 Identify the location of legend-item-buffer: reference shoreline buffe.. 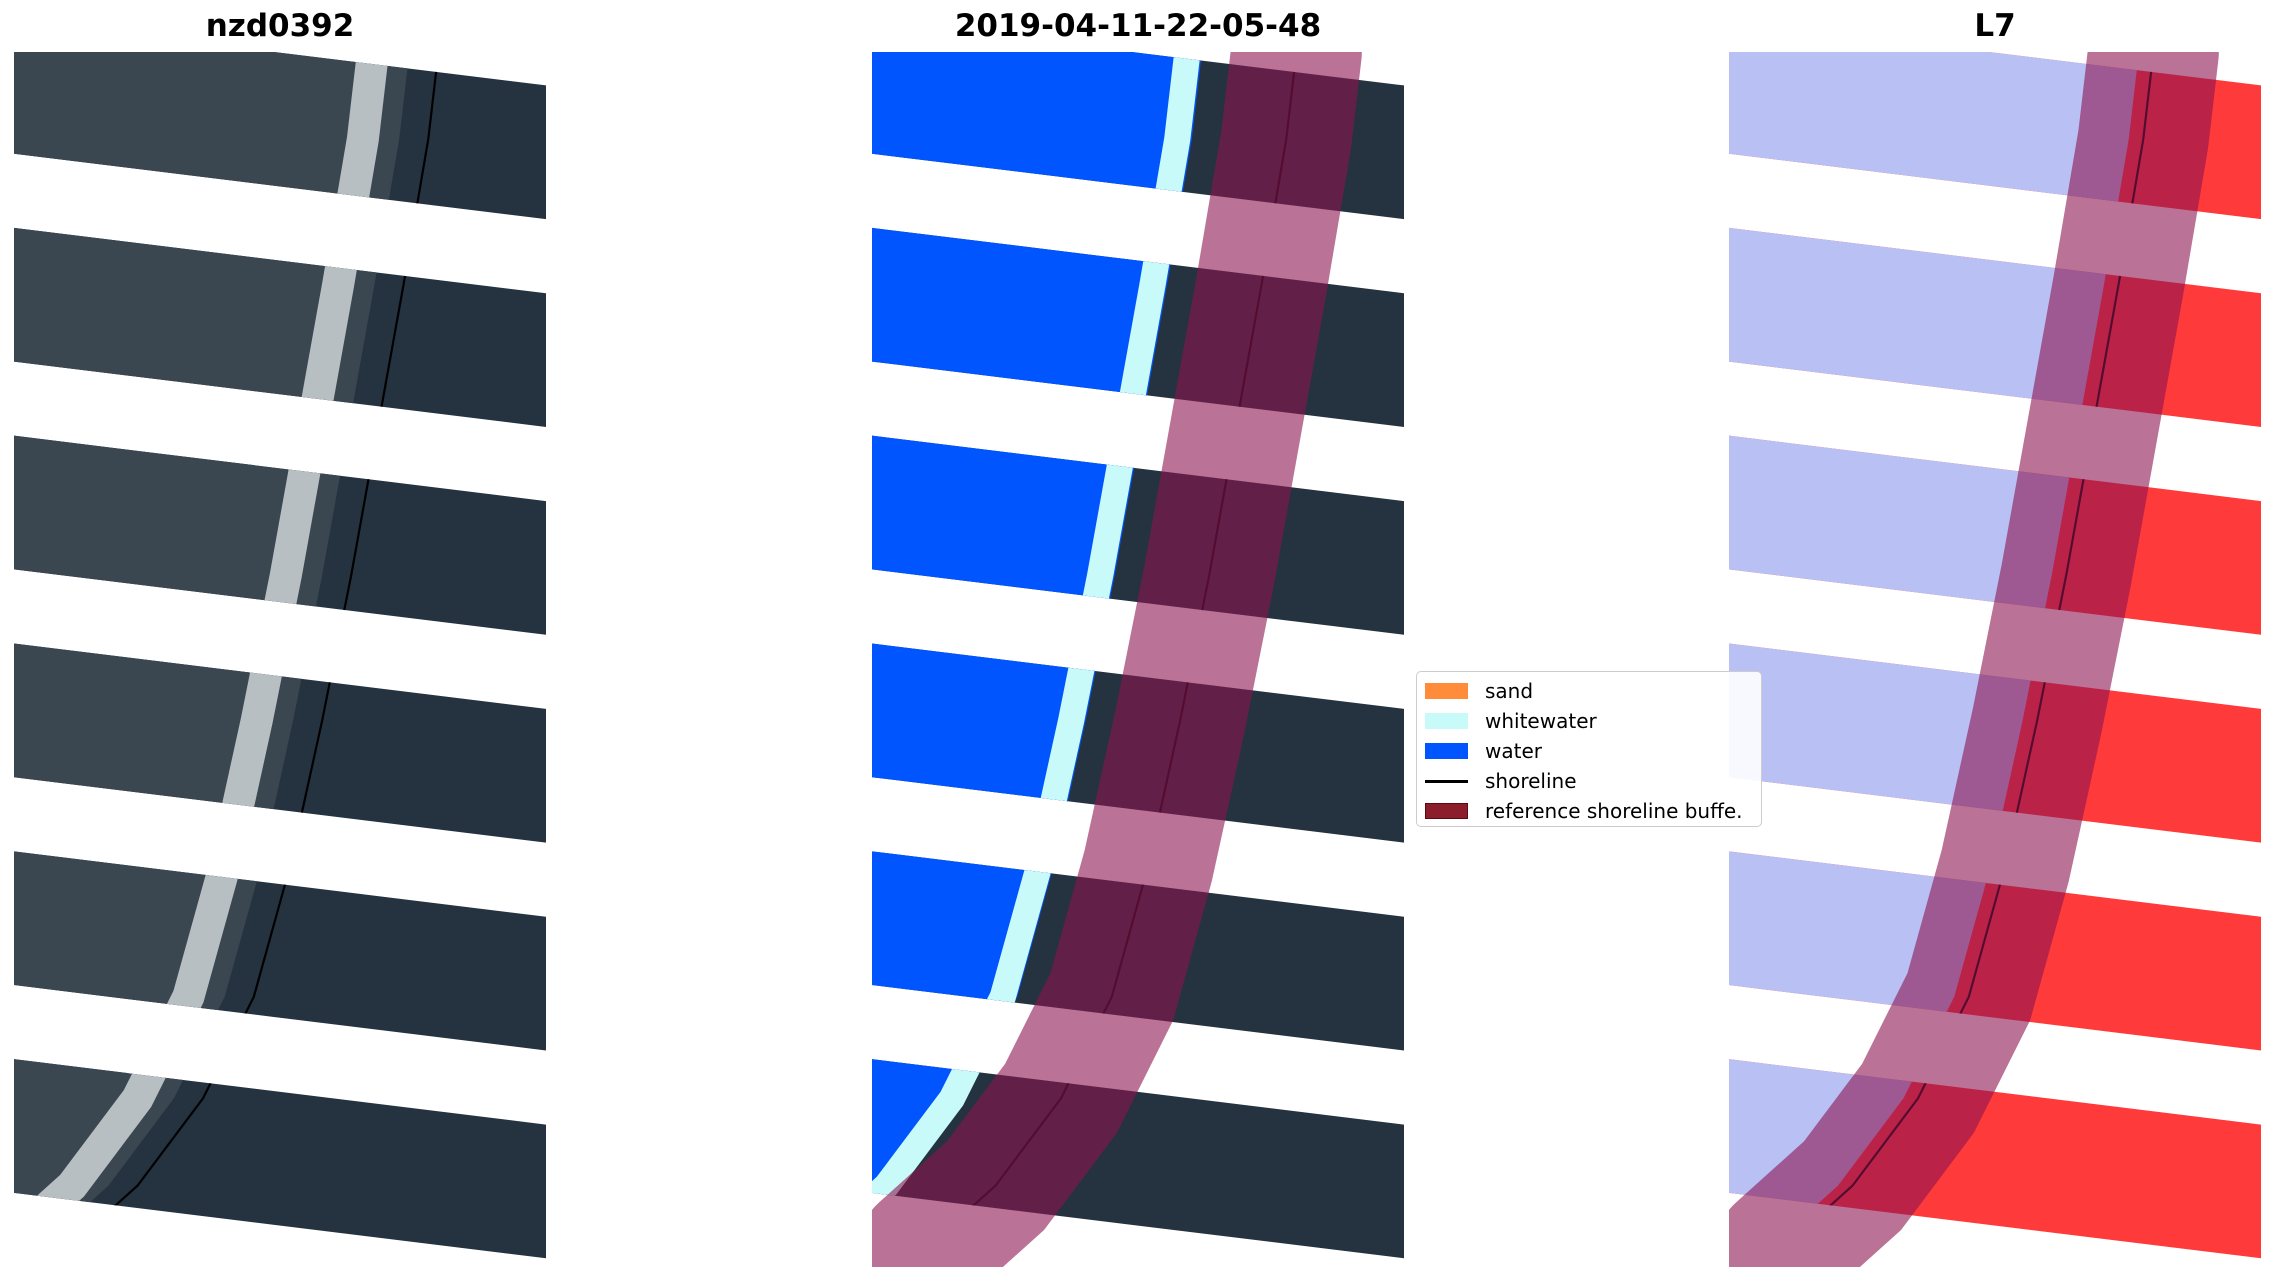
(1593, 811).